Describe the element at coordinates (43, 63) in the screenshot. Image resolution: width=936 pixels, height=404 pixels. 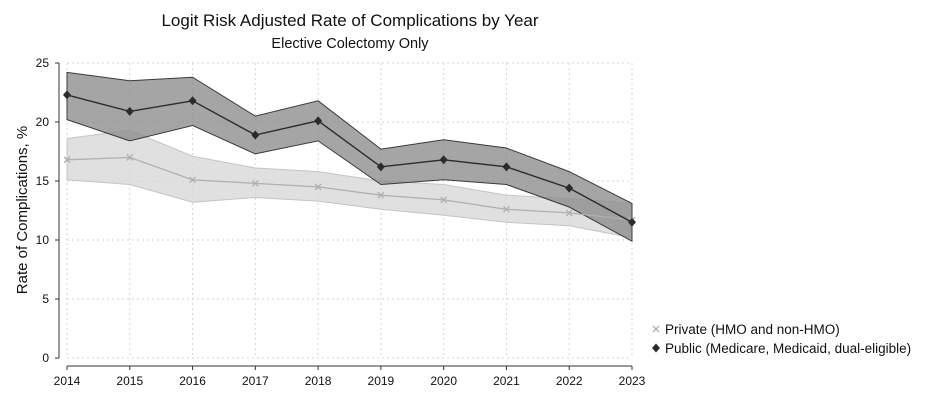
I see `y-tick-label: 25` at that location.